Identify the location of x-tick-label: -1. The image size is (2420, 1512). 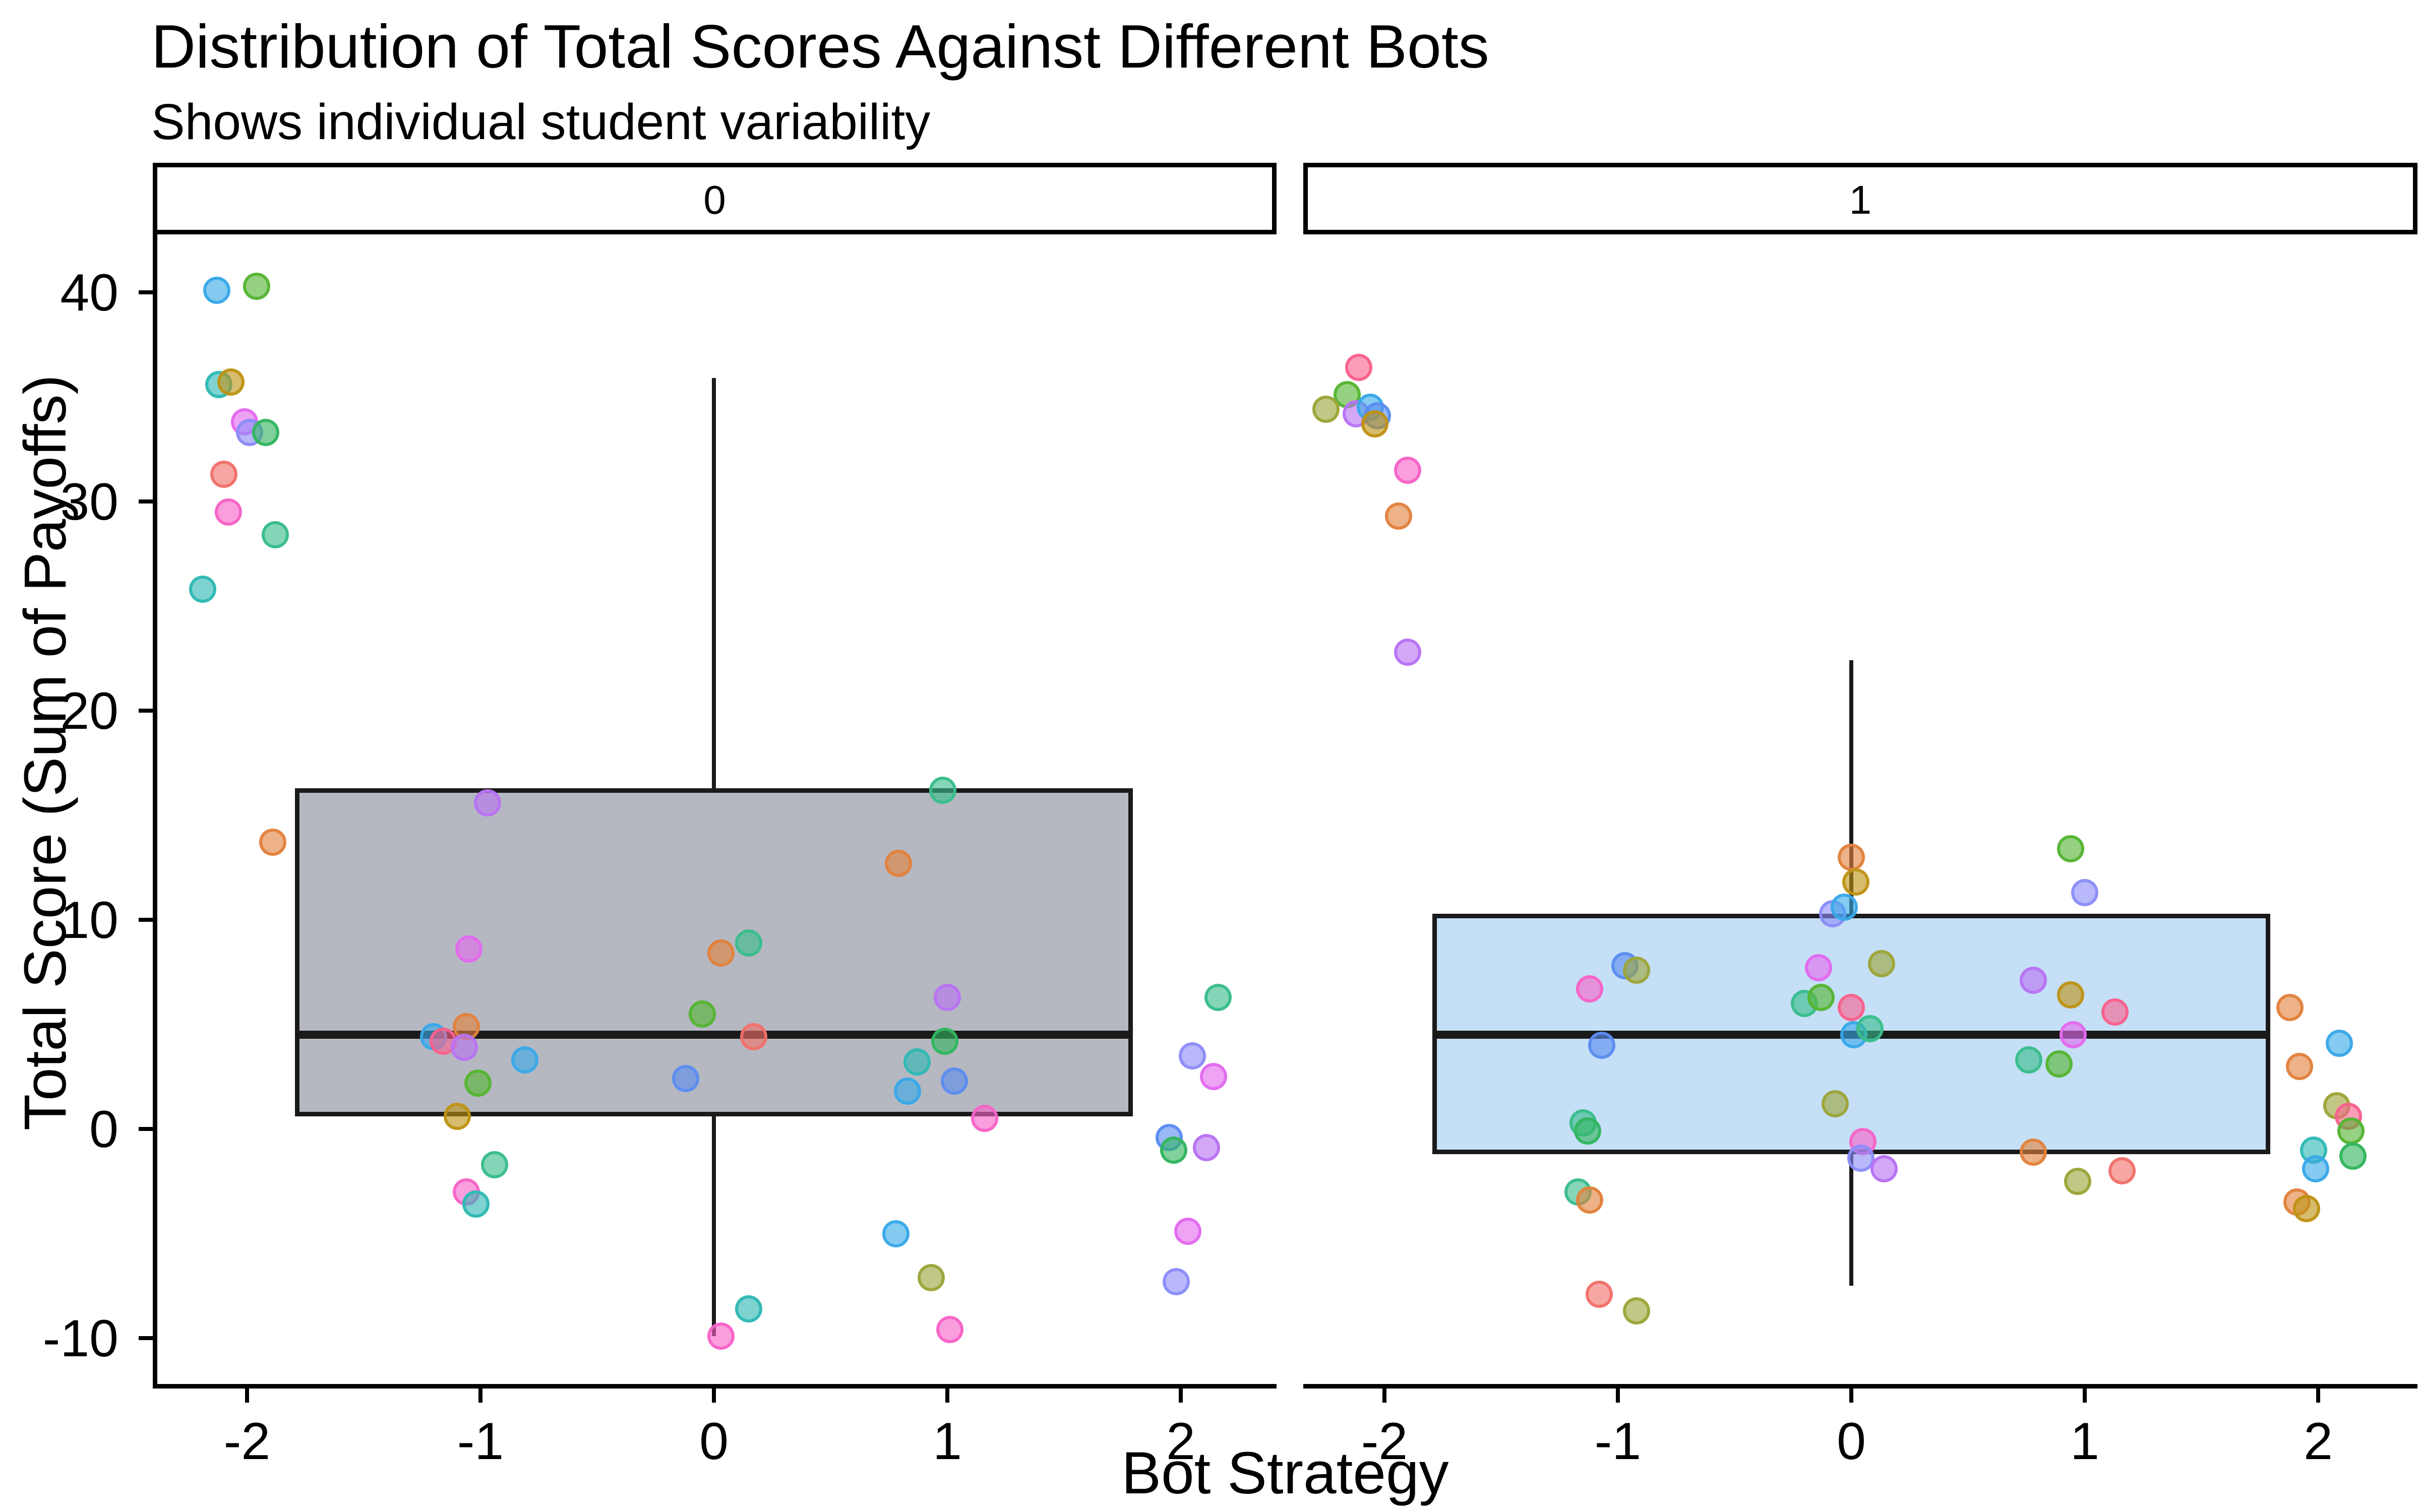
(1618, 1441).